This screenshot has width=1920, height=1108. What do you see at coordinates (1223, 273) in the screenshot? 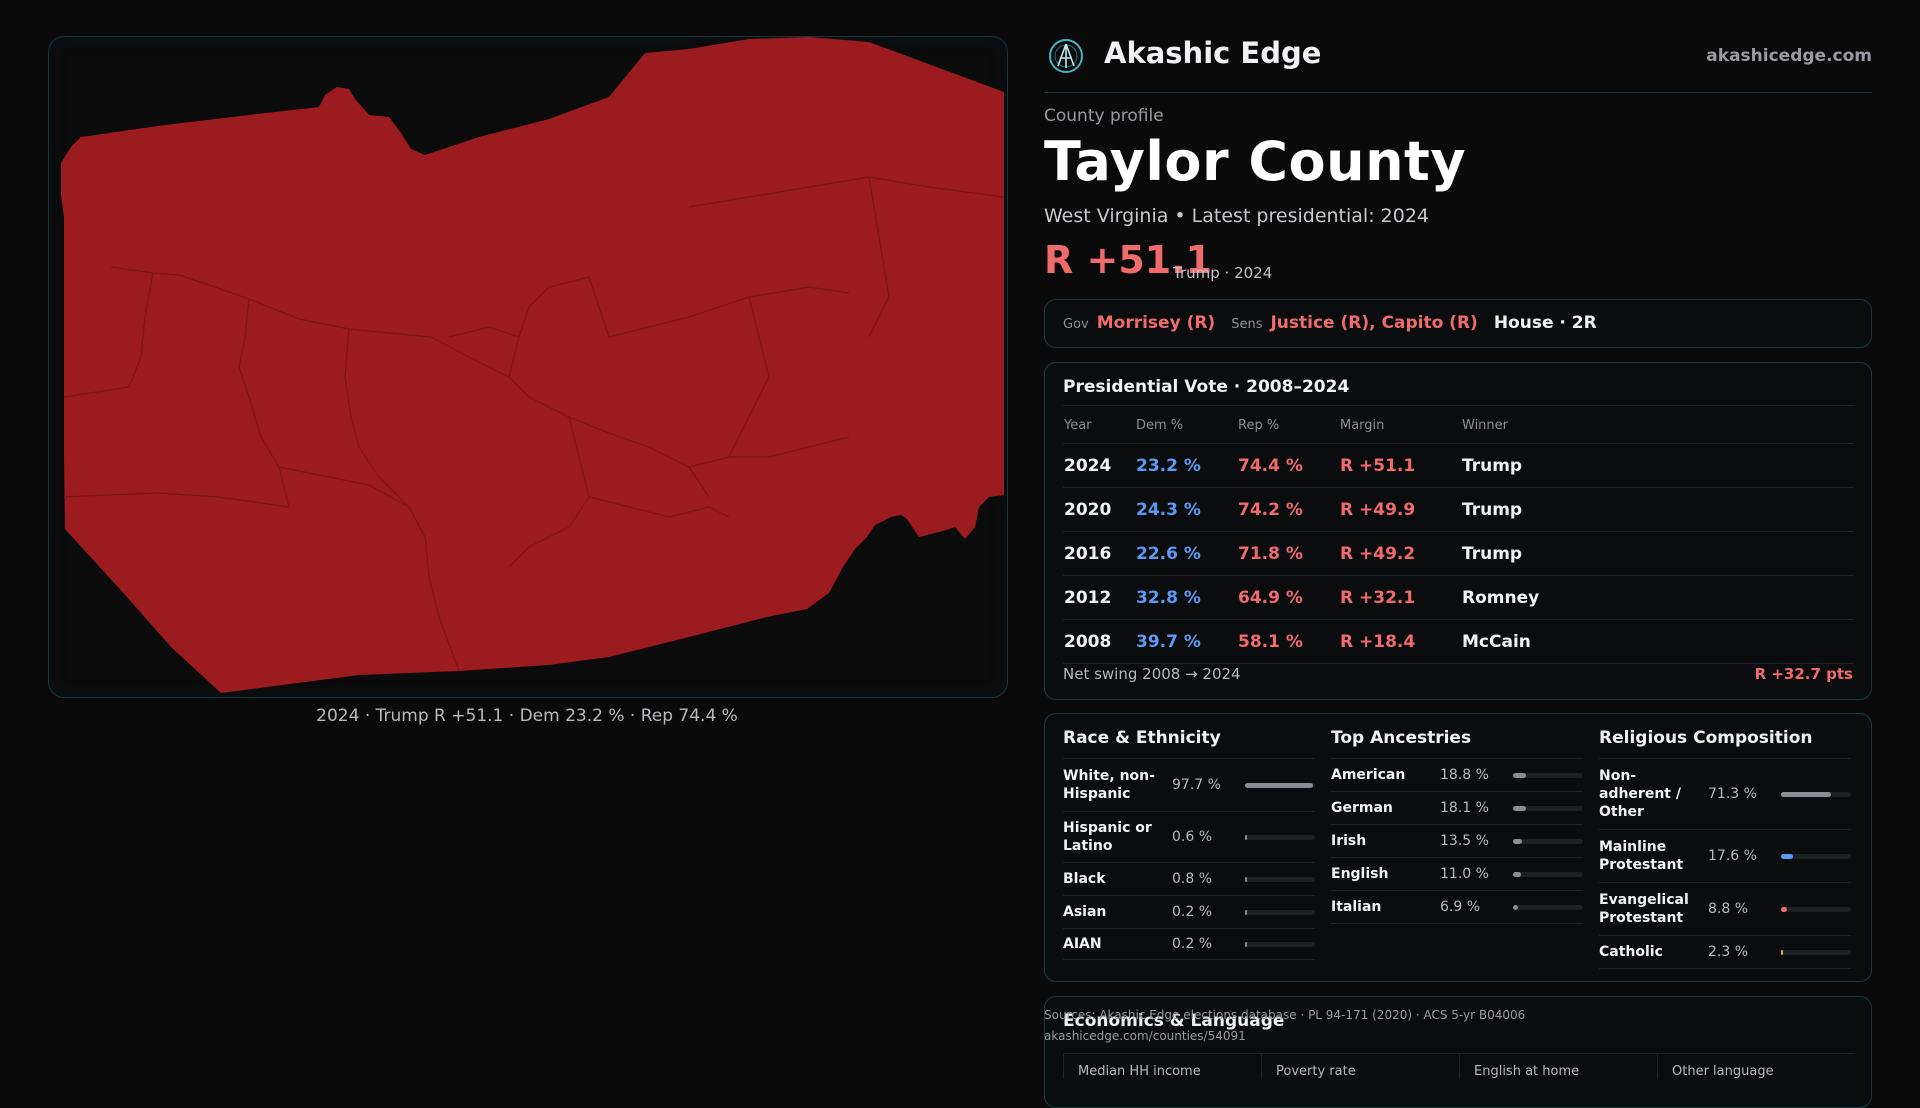
I see `latest-margin-note: Trump · 2024` at bounding box center [1223, 273].